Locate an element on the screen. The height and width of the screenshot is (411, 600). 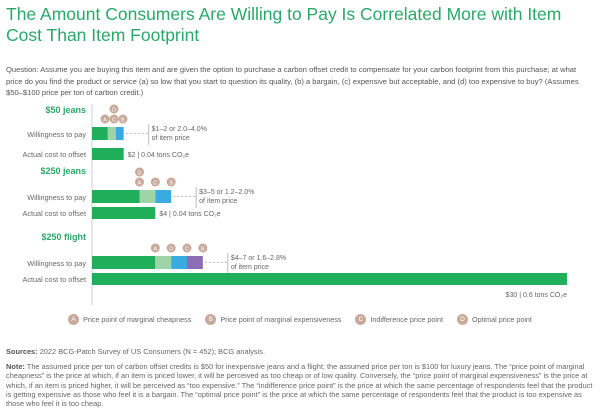
legend-item-d: D Optimal price point is located at coordinates (494, 319).